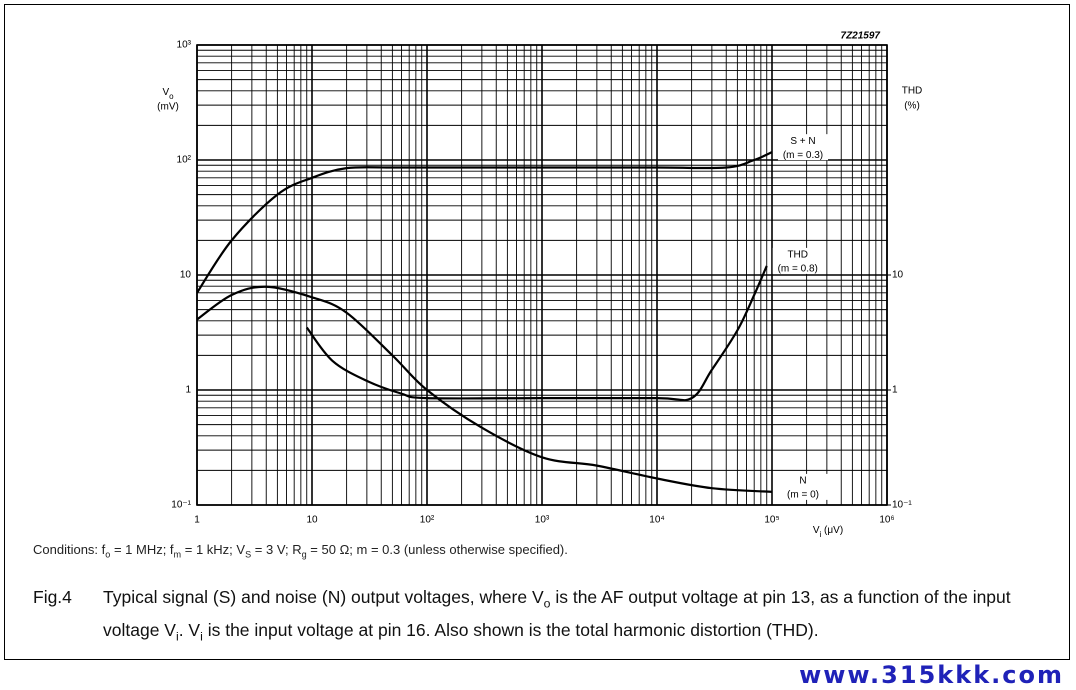 The width and height of the screenshot is (1076, 690). I want to click on series-note: (m = 0), so click(803, 495).